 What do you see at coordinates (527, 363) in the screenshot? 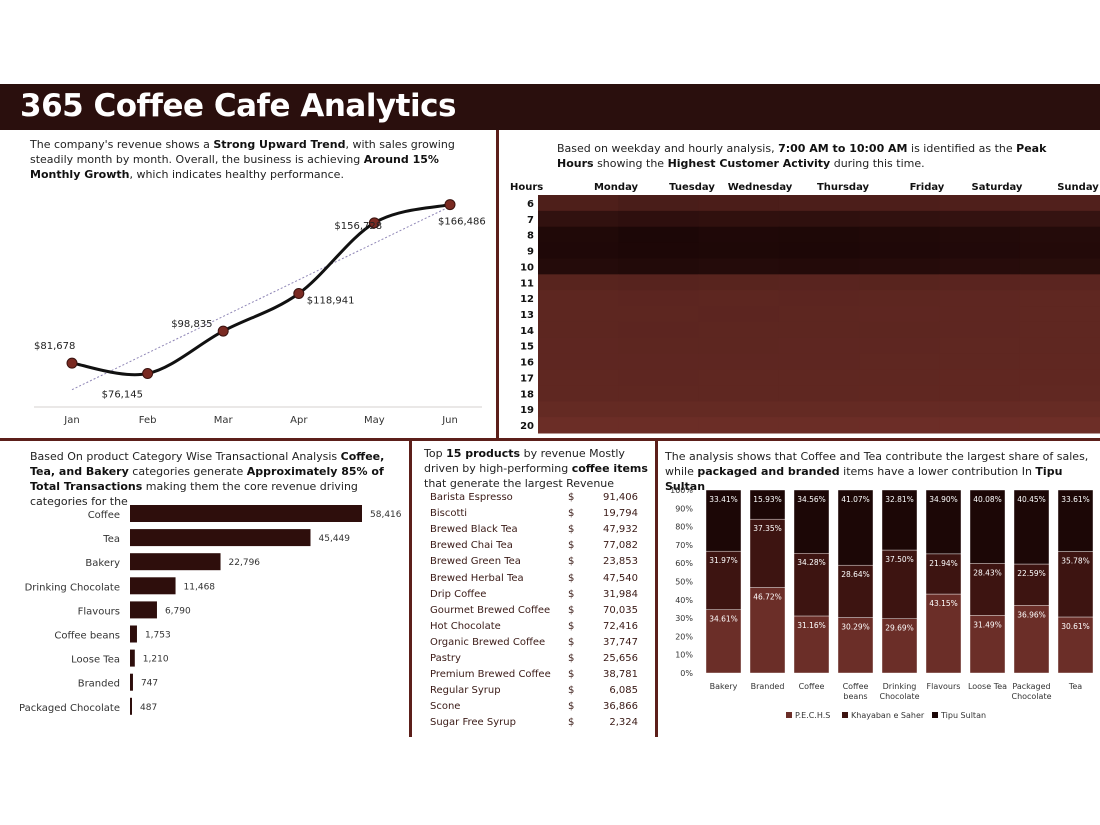
I see `hour-label: 16` at bounding box center [527, 363].